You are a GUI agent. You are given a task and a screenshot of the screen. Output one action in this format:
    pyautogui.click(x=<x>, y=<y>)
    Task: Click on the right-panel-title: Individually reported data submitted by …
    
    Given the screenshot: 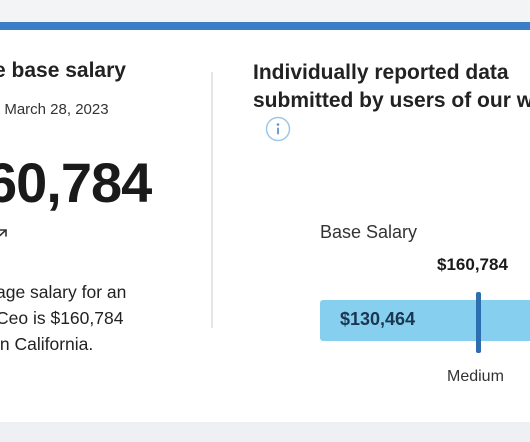 What is the action you would take?
    pyautogui.click(x=391, y=87)
    